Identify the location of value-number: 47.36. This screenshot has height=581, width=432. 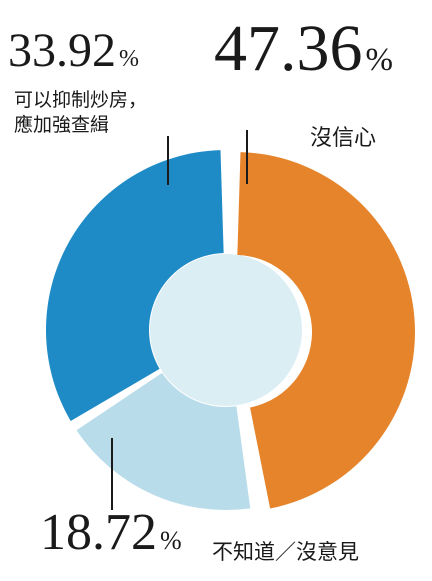
(288, 48).